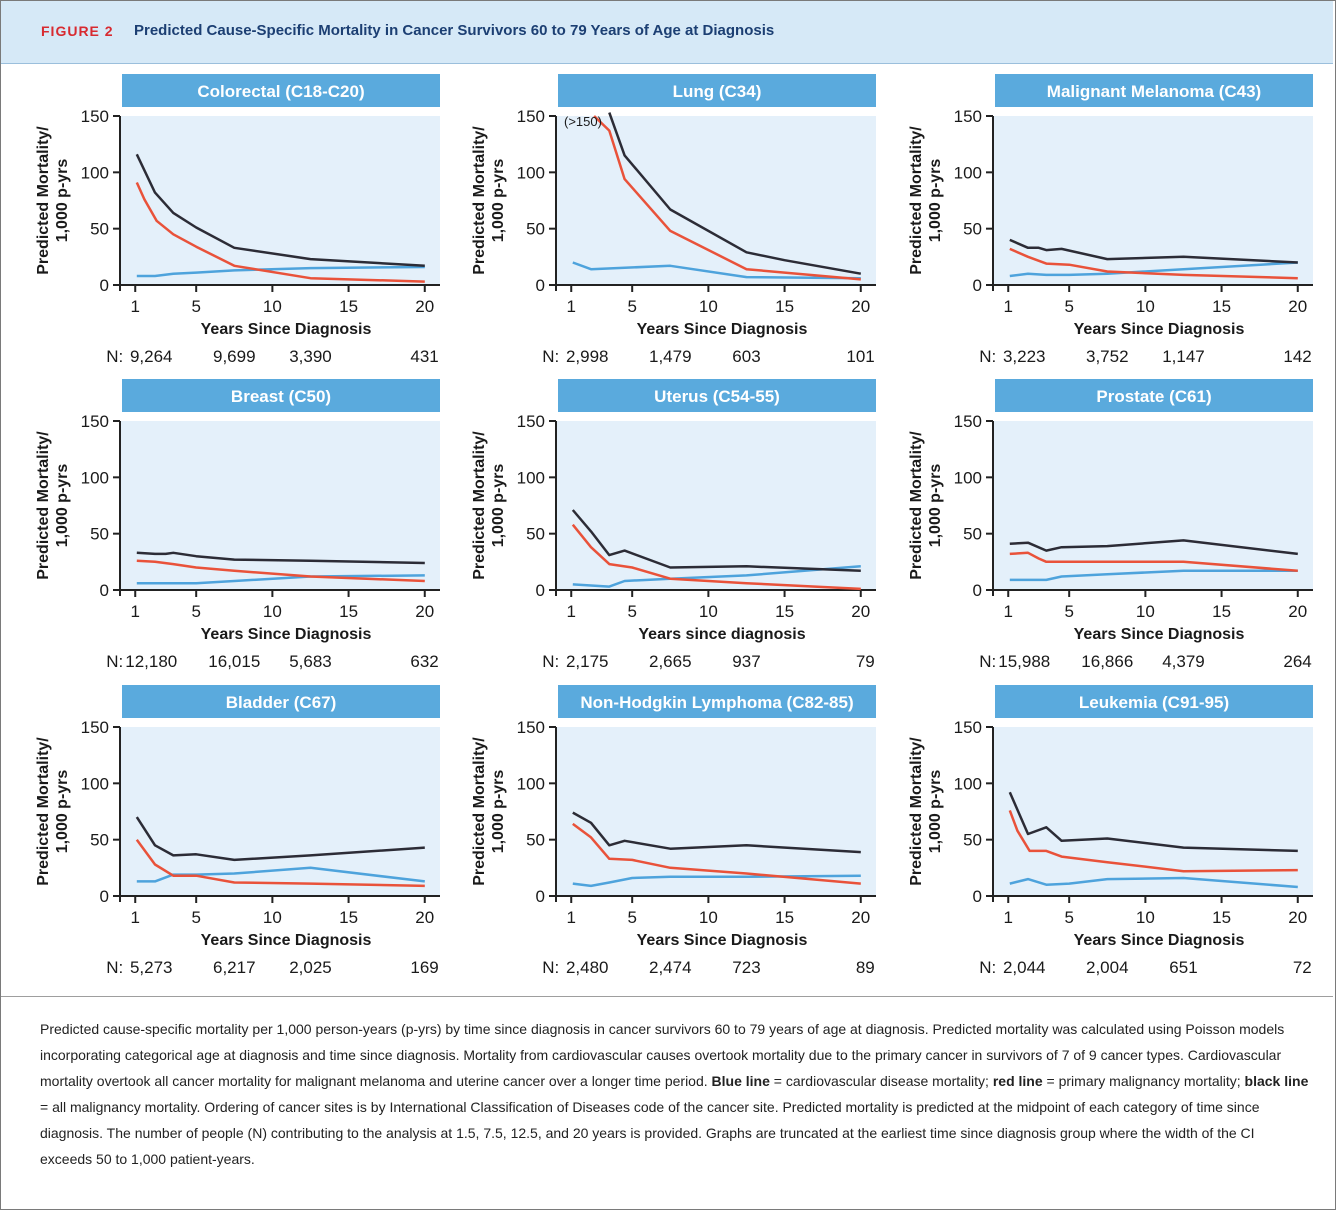 This screenshot has height=1210, width=1336. What do you see at coordinates (1024, 661) in the screenshot?
I see `n-value: 15,988` at bounding box center [1024, 661].